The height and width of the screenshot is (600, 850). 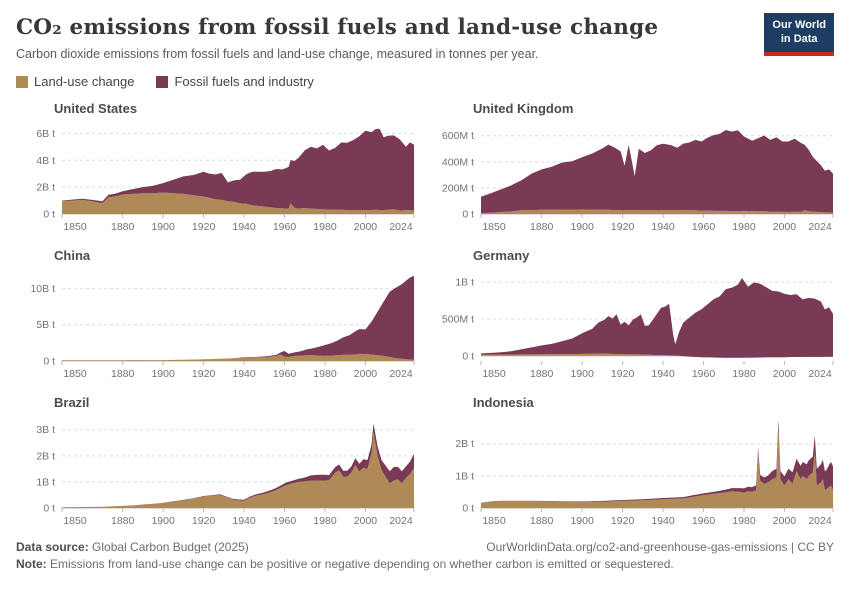 I want to click on owid-logo-line1: Our World, so click(x=799, y=25).